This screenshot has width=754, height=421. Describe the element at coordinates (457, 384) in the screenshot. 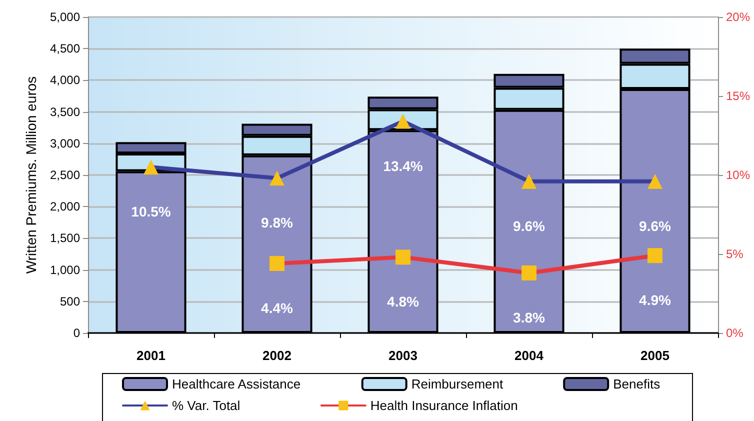

I see `legend-label: Reimbursement` at that location.